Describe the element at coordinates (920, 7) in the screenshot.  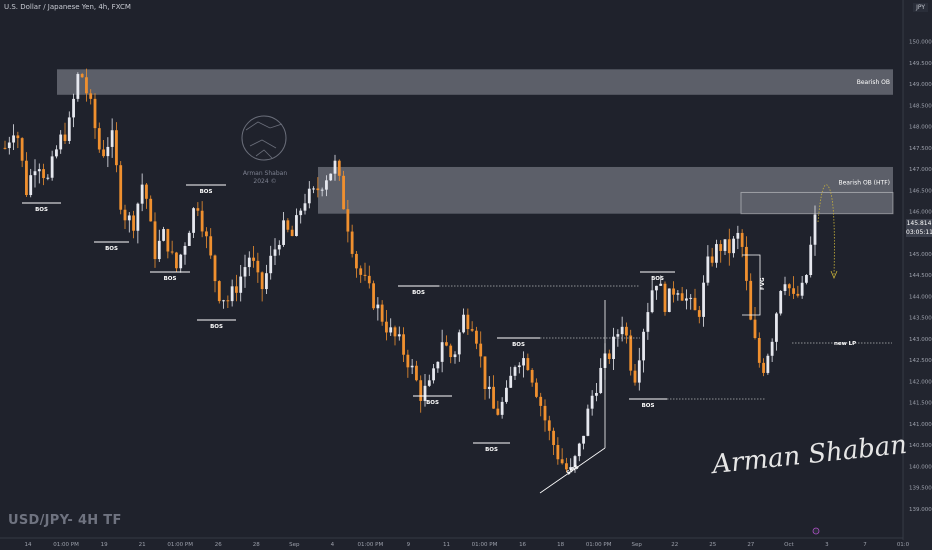
I see `currency-badge: JPY` at that location.